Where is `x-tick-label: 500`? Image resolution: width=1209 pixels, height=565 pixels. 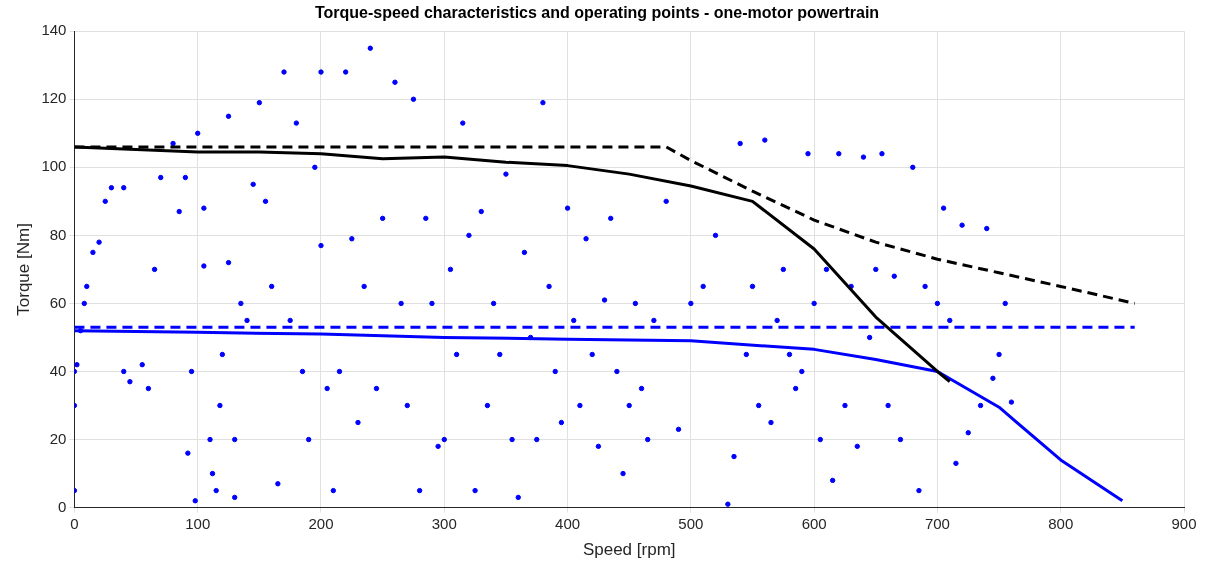
x-tick-label: 500 is located at coordinates (691, 523).